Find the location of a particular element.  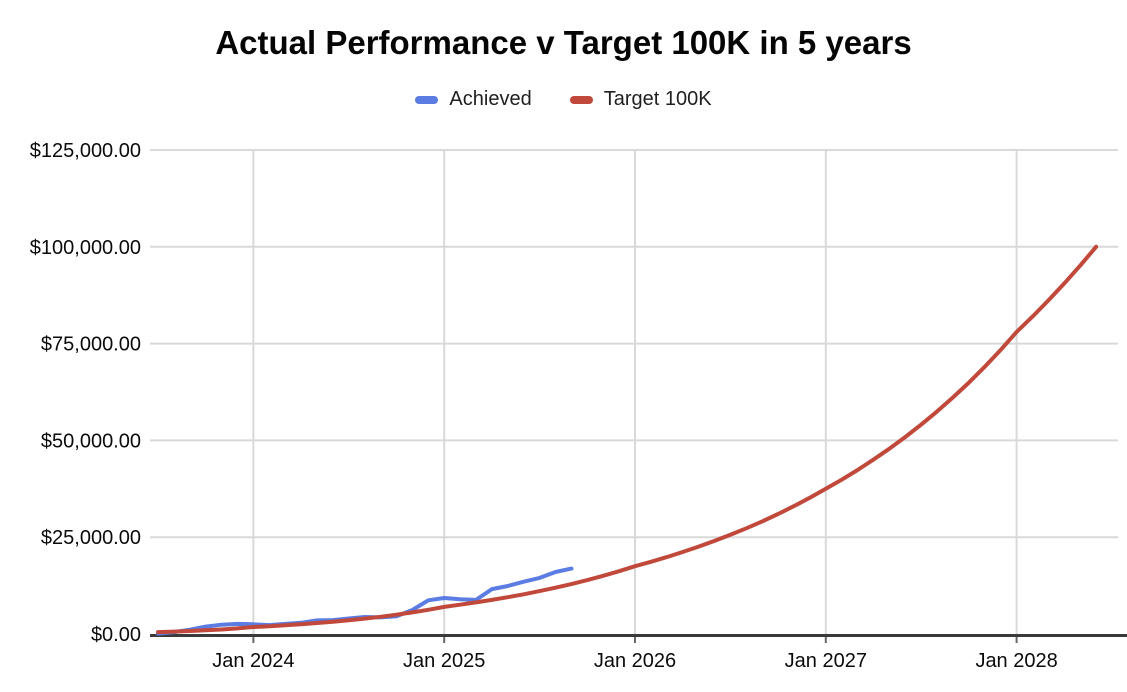

achieved-series-line is located at coordinates (365, 601).